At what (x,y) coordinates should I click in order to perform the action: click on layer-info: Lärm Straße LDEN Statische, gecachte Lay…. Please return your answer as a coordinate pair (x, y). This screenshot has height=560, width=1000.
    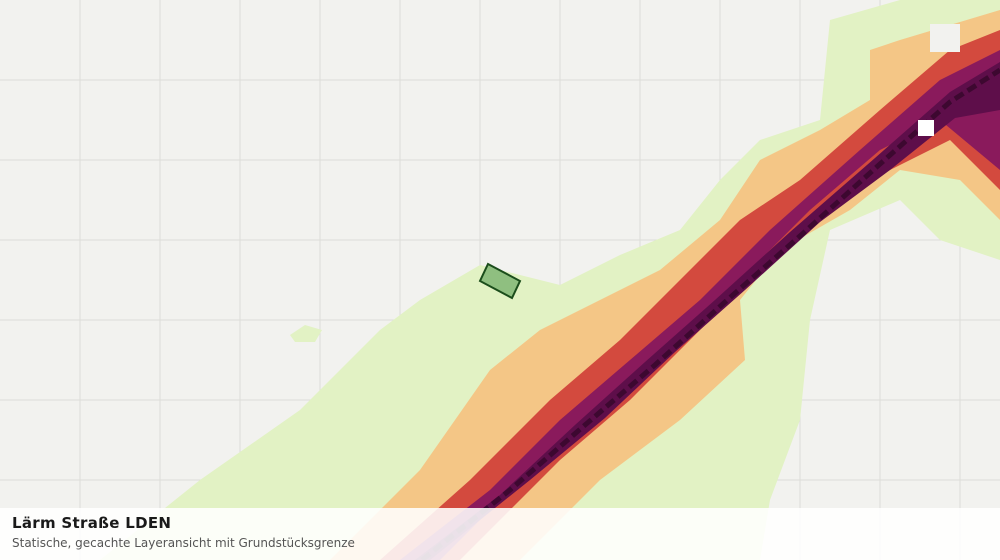
    Looking at the image, I should click on (500, 534).